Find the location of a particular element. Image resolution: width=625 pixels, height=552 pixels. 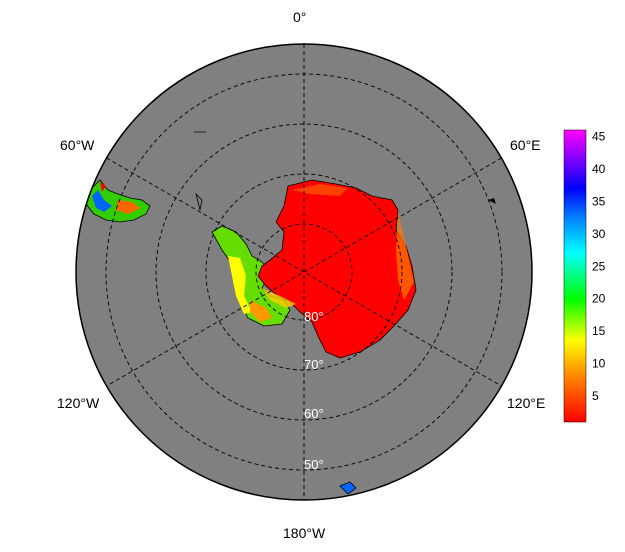

lon-label-60w: 60°W is located at coordinates (77, 145).